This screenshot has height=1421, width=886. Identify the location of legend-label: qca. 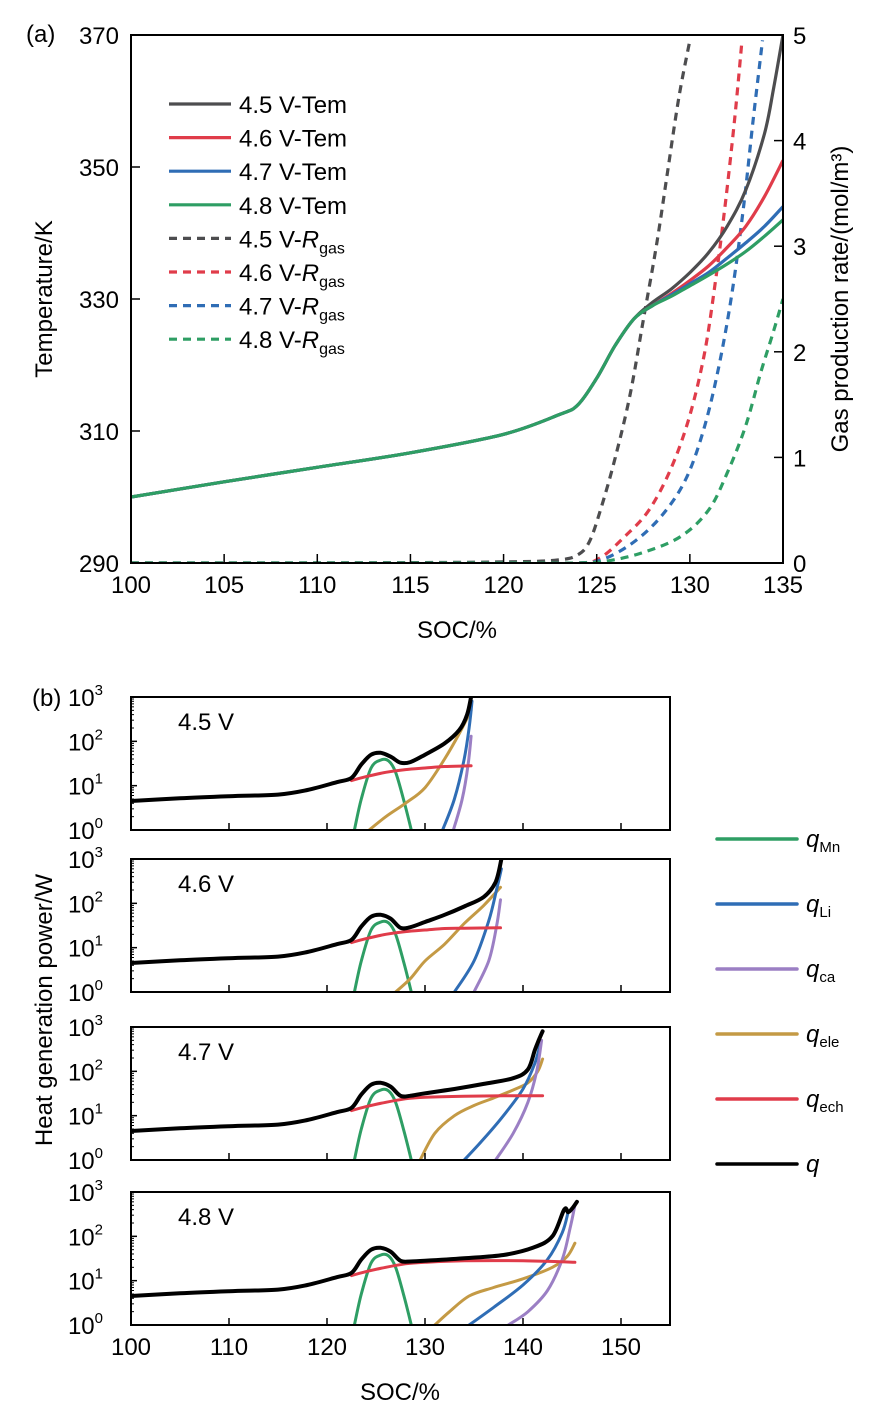
(821, 971).